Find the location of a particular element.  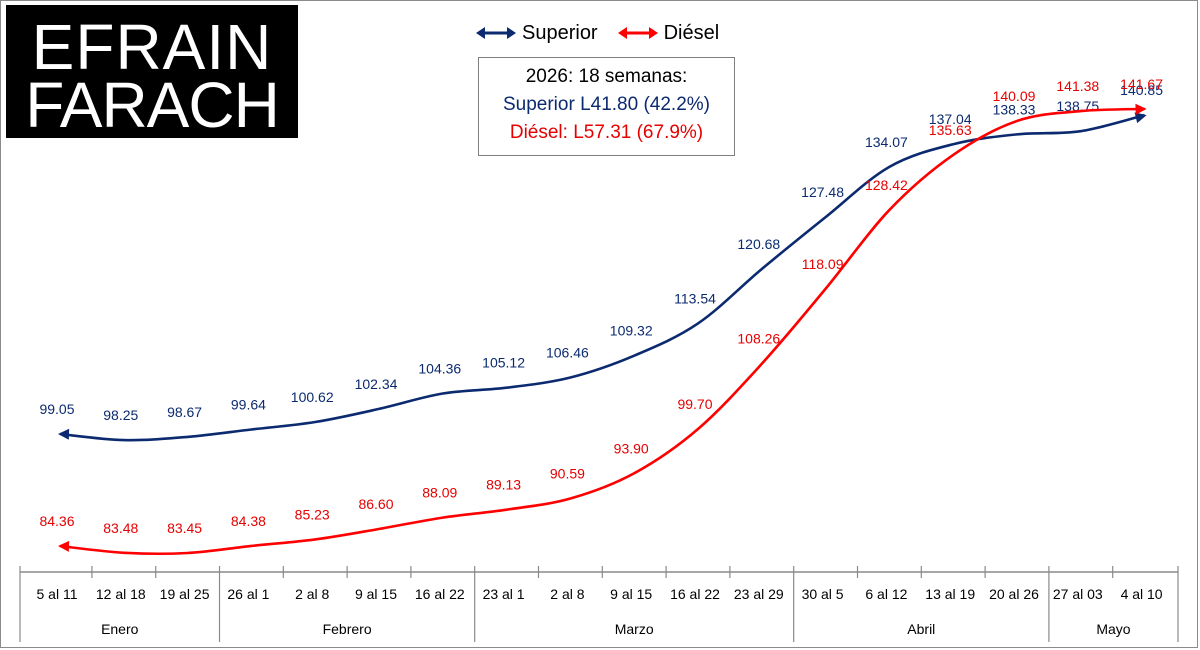

diesel-end-arrow is located at coordinates (1141, 109).